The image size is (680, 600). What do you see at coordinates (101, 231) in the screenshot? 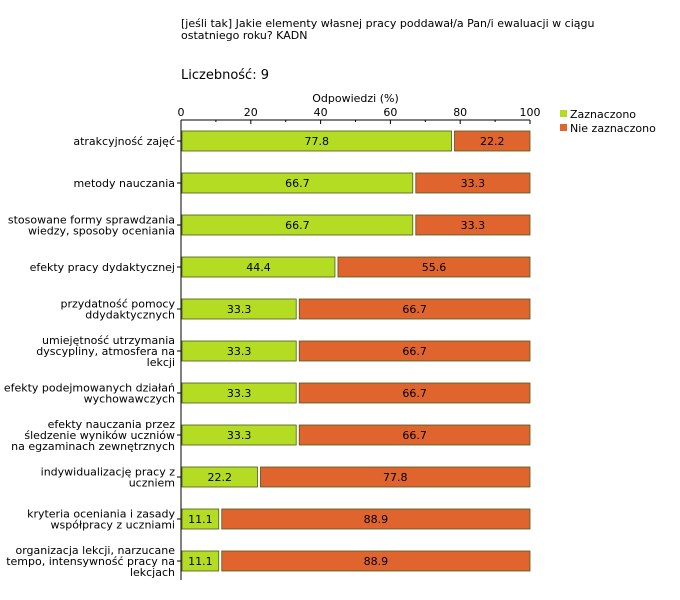
I see `category-label: wiedzy, sposoby oceniania` at bounding box center [101, 231].